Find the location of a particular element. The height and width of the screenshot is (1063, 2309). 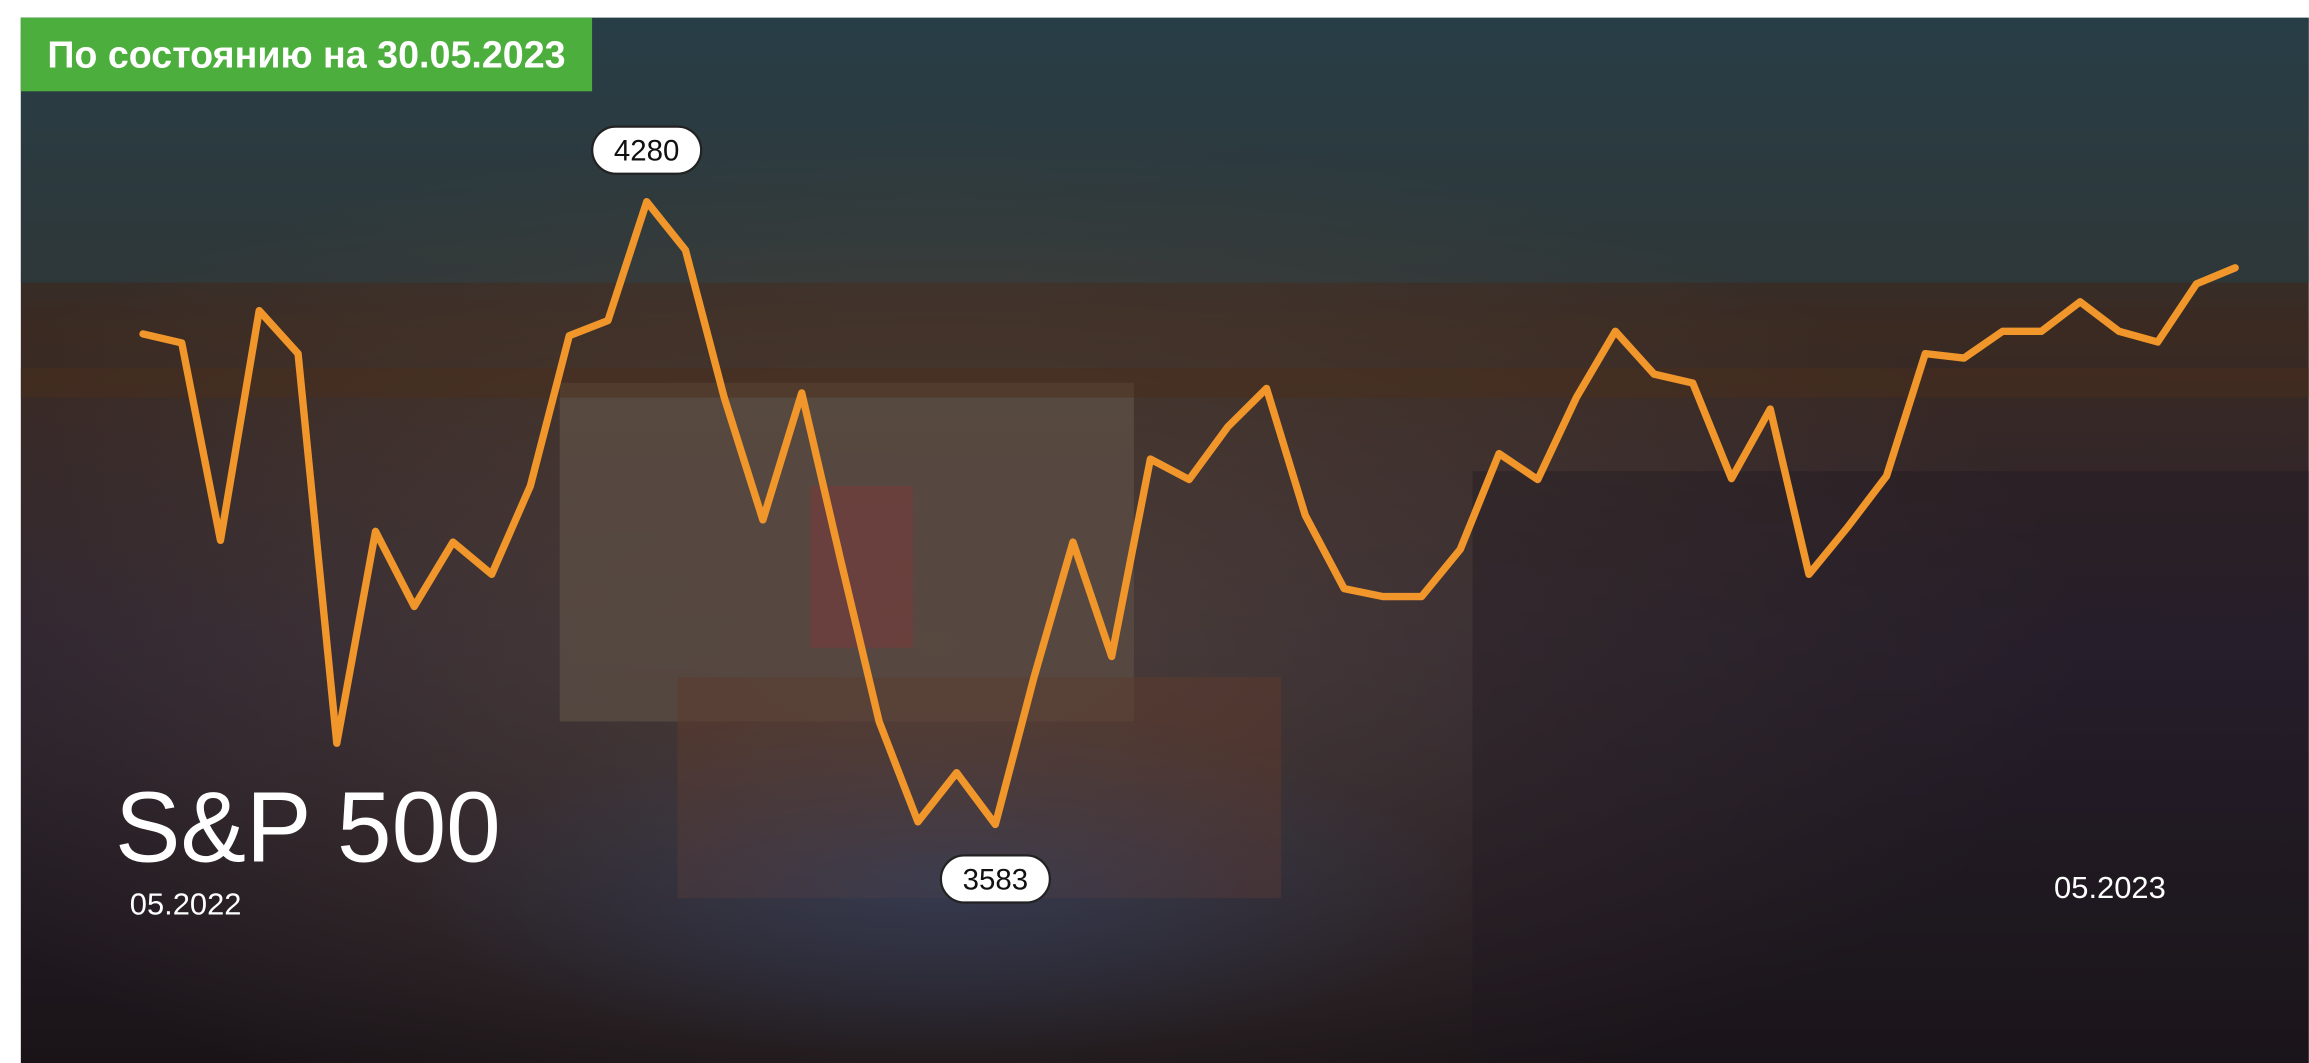

max-label-text: 4280 is located at coordinates (647, 150).